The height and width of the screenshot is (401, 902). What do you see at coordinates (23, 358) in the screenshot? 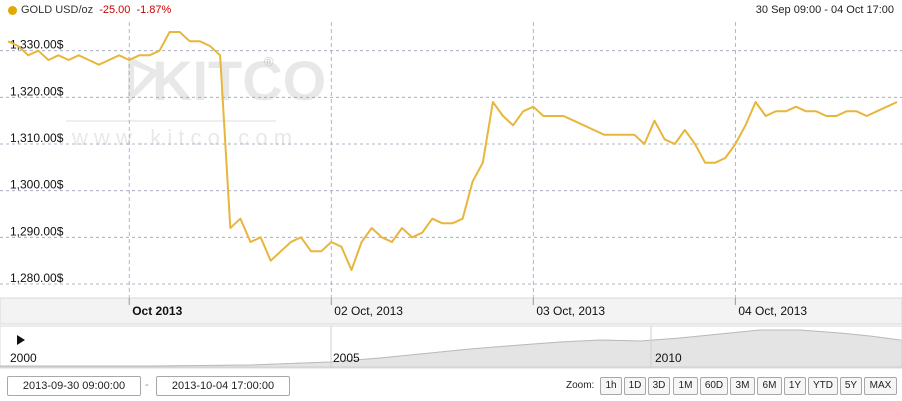
I see `navigator-year-2000: 2000` at bounding box center [23, 358].